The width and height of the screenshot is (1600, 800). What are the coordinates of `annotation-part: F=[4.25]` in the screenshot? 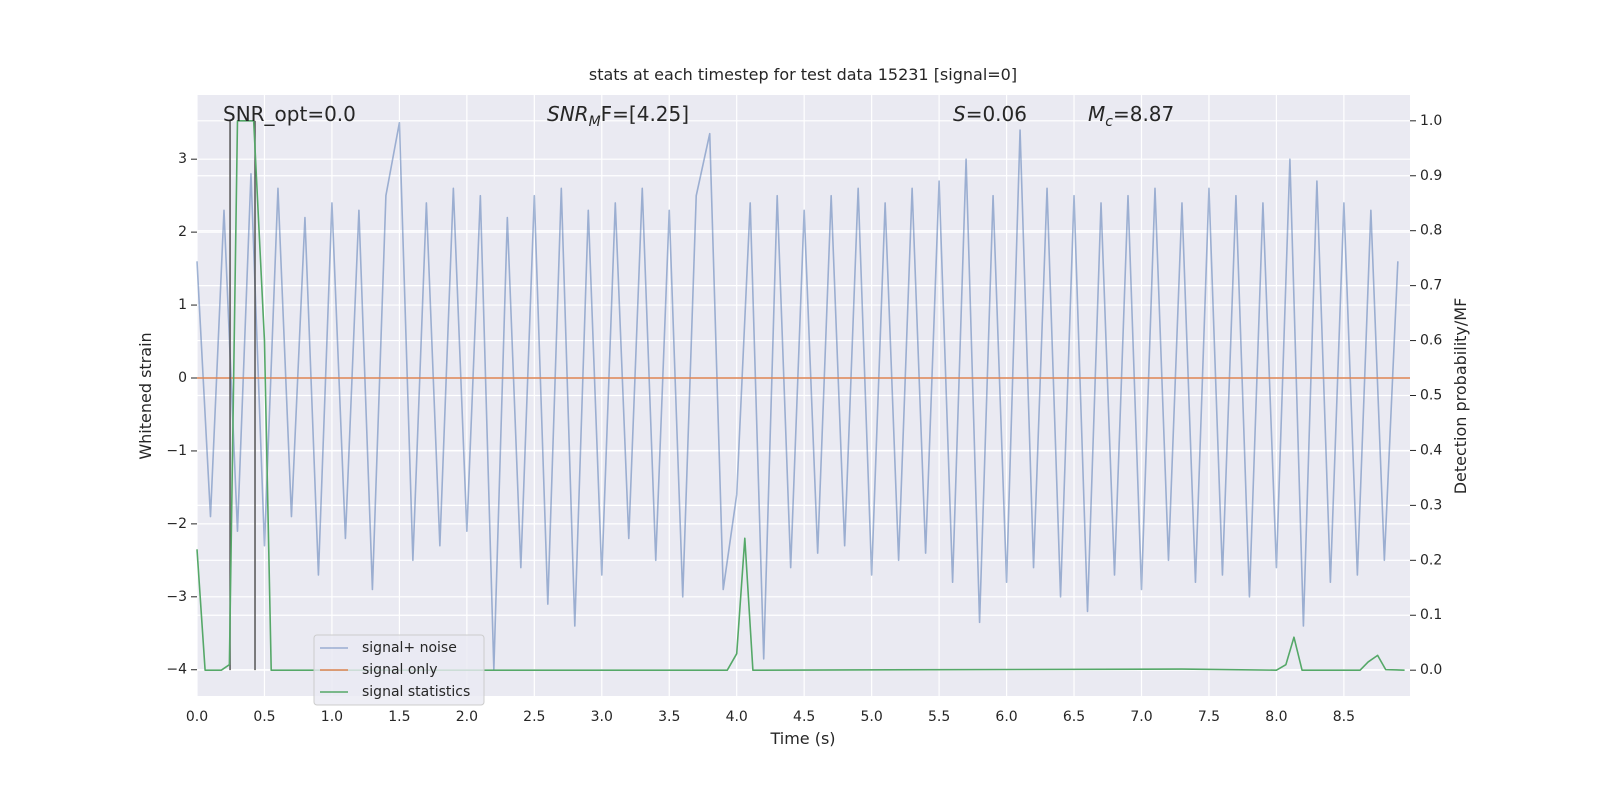 It's located at (645, 114).